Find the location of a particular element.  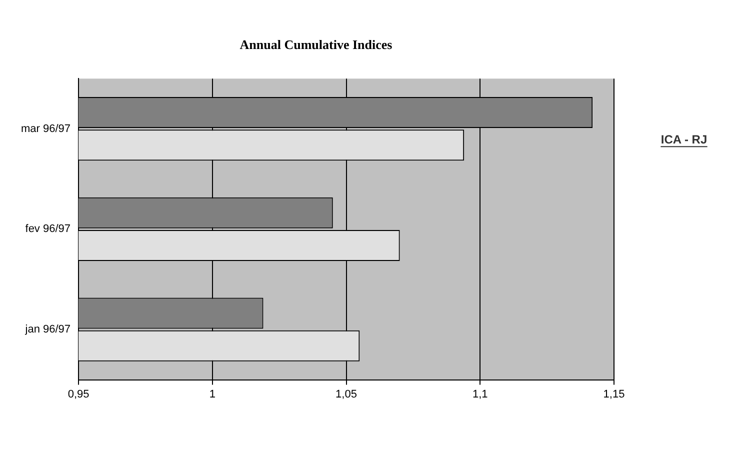

text: ICA - RJ is located at coordinates (684, 139).